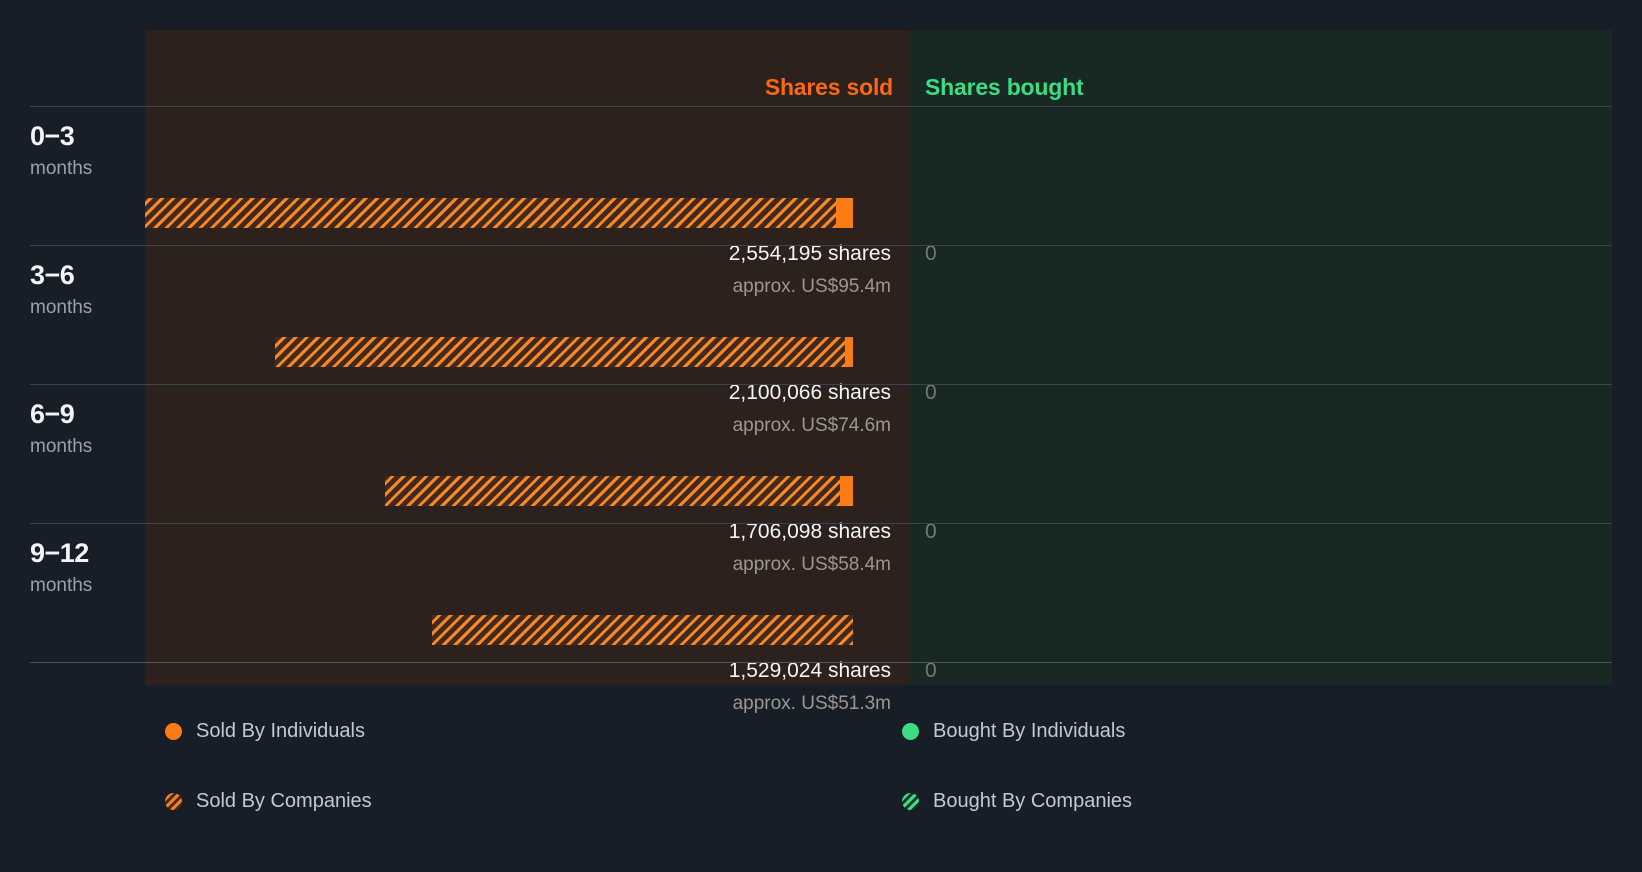  What do you see at coordinates (821, 68) in the screenshot?
I see `chart-header: Shares sold Shares bought` at bounding box center [821, 68].